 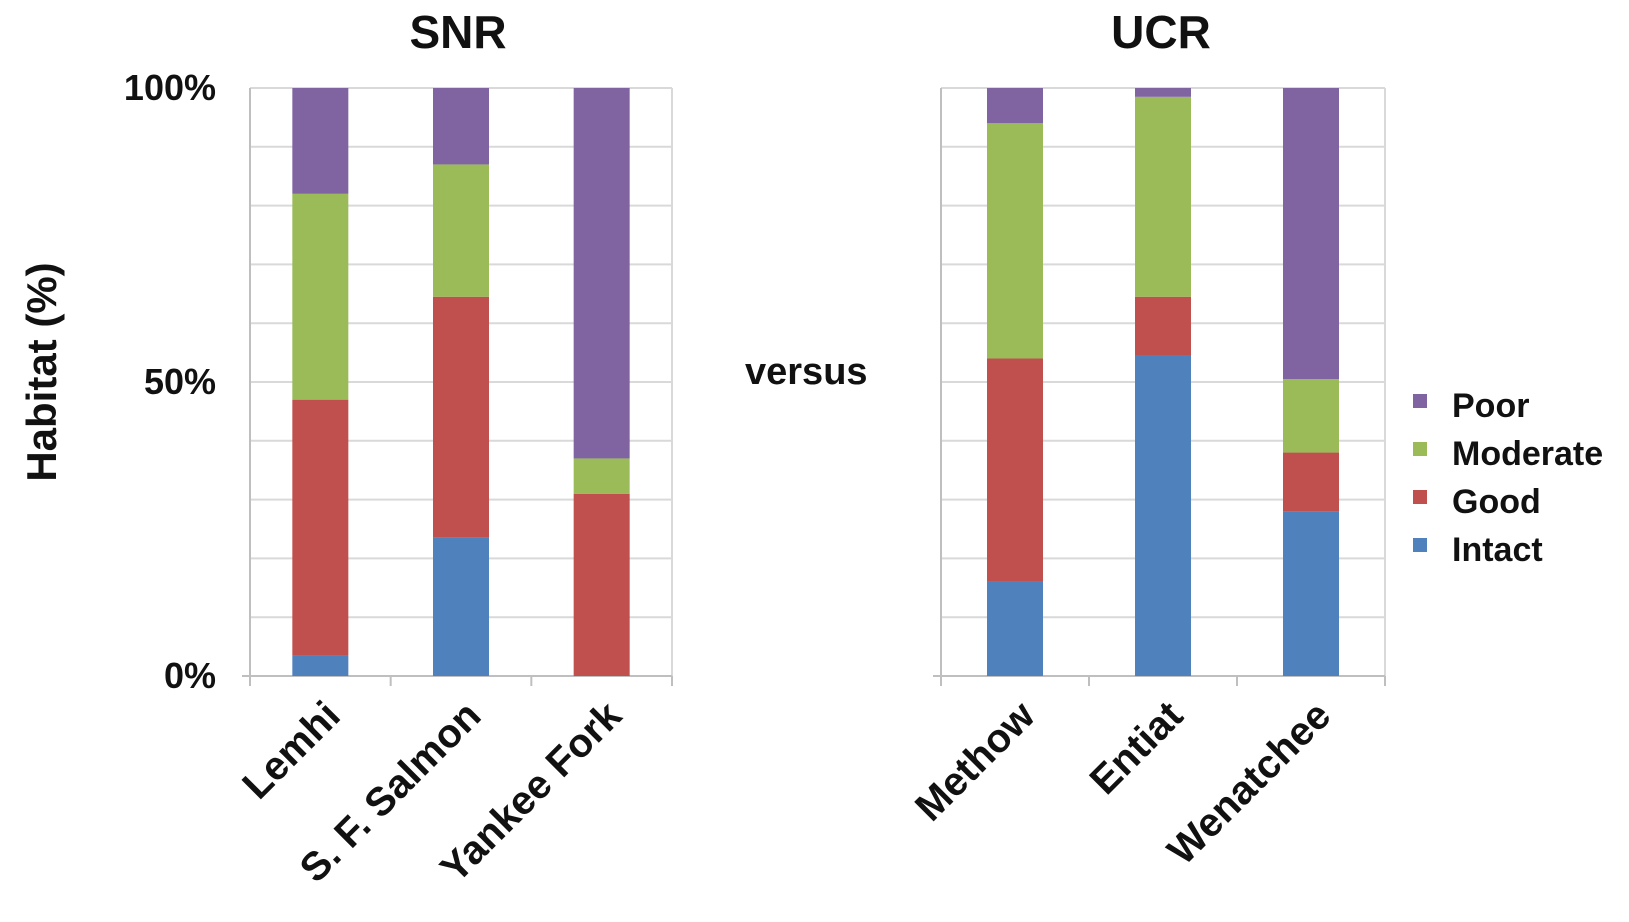 I want to click on legend-swatch-poor, so click(x=1420, y=401).